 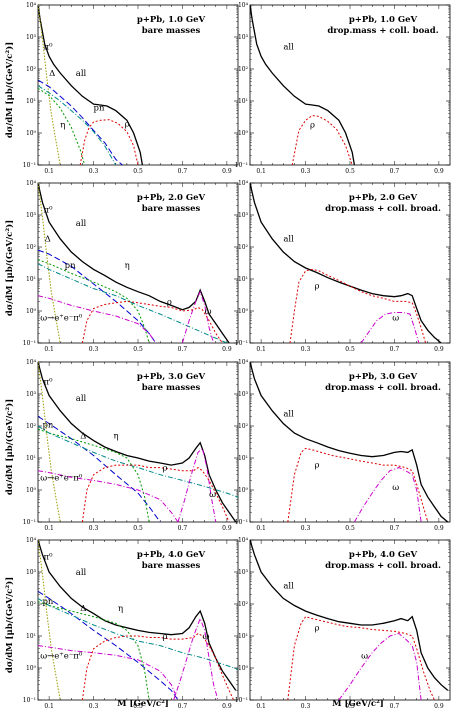 I want to click on y-axis-label-row-2: dσ/dM [μb/(GeV/c²)], so click(x=9, y=268).